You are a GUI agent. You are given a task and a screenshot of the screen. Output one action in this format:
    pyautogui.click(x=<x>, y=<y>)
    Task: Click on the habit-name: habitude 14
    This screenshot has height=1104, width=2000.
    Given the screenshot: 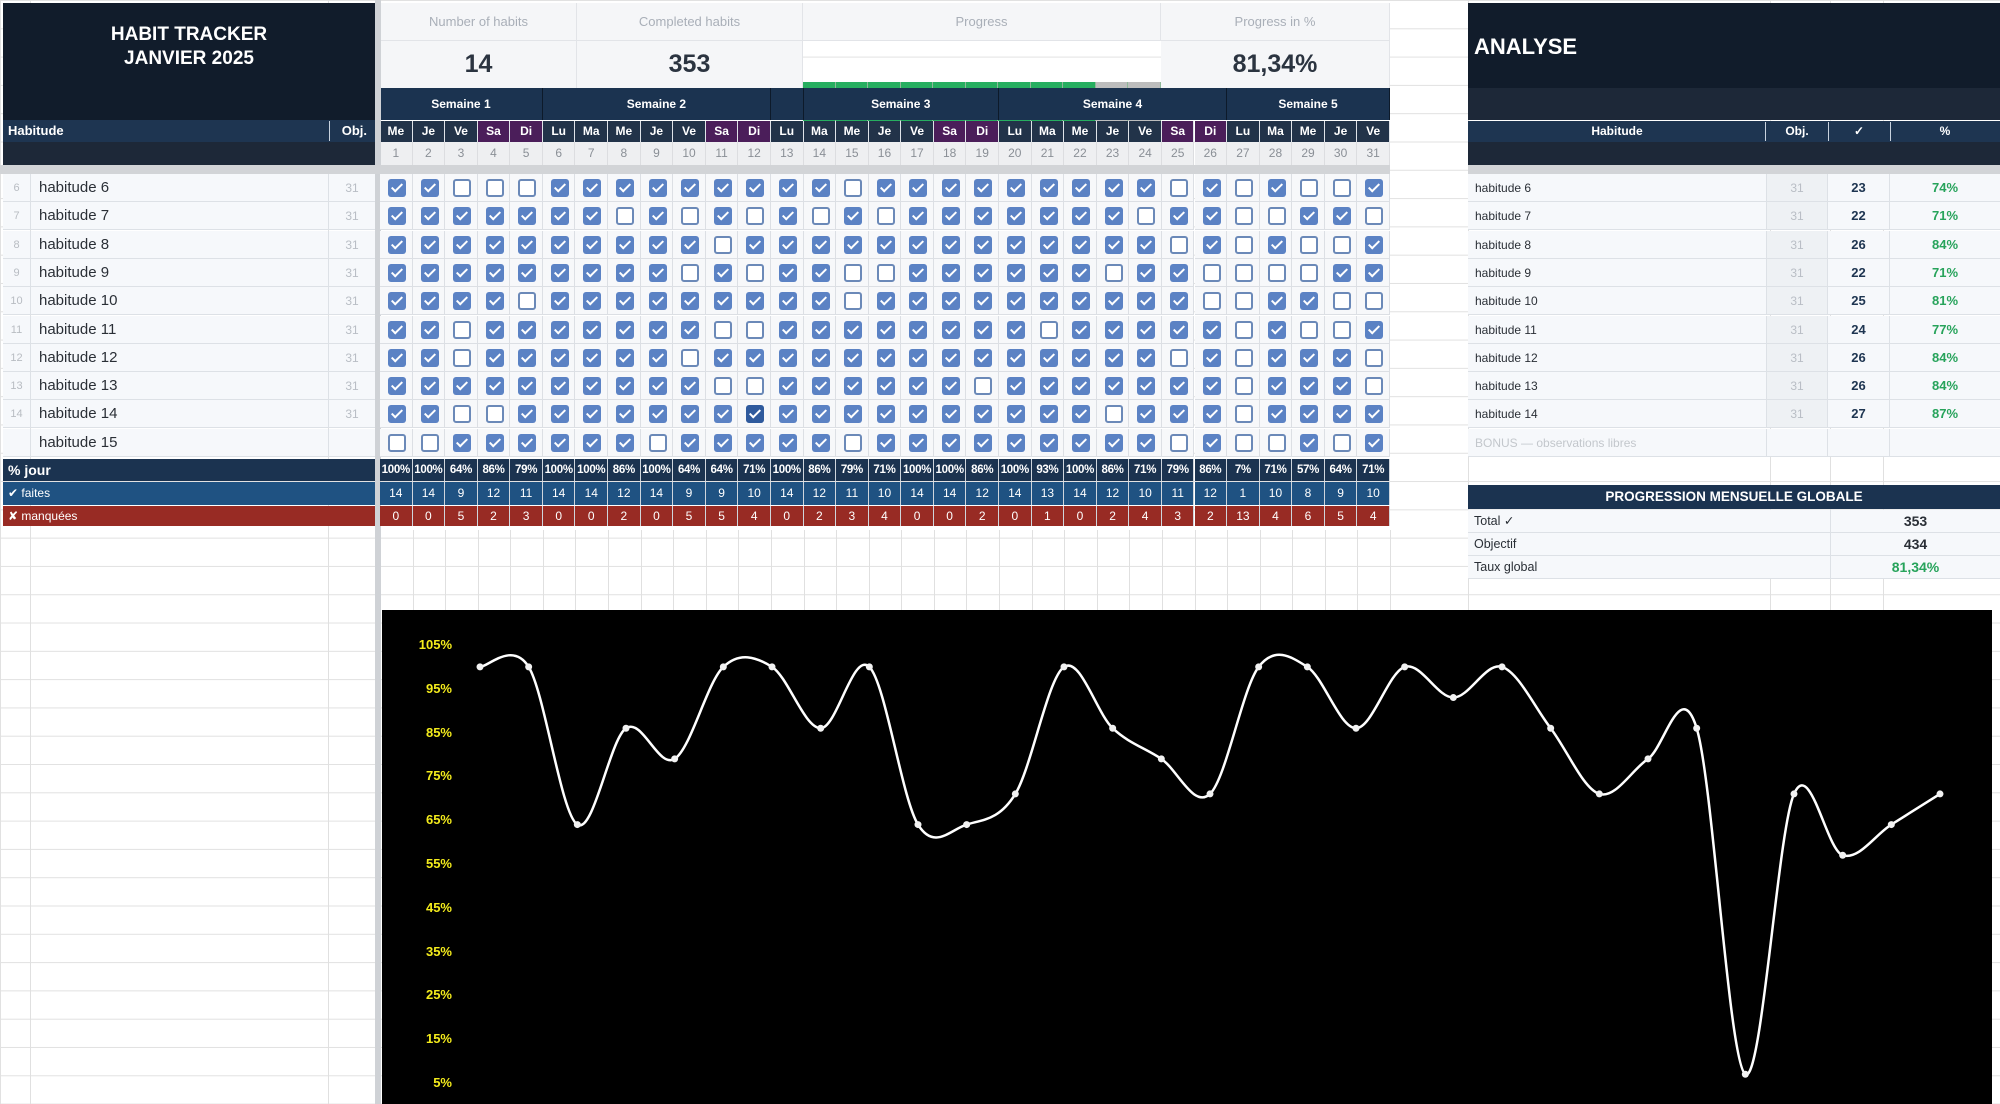 What is the action you would take?
    pyautogui.click(x=179, y=414)
    